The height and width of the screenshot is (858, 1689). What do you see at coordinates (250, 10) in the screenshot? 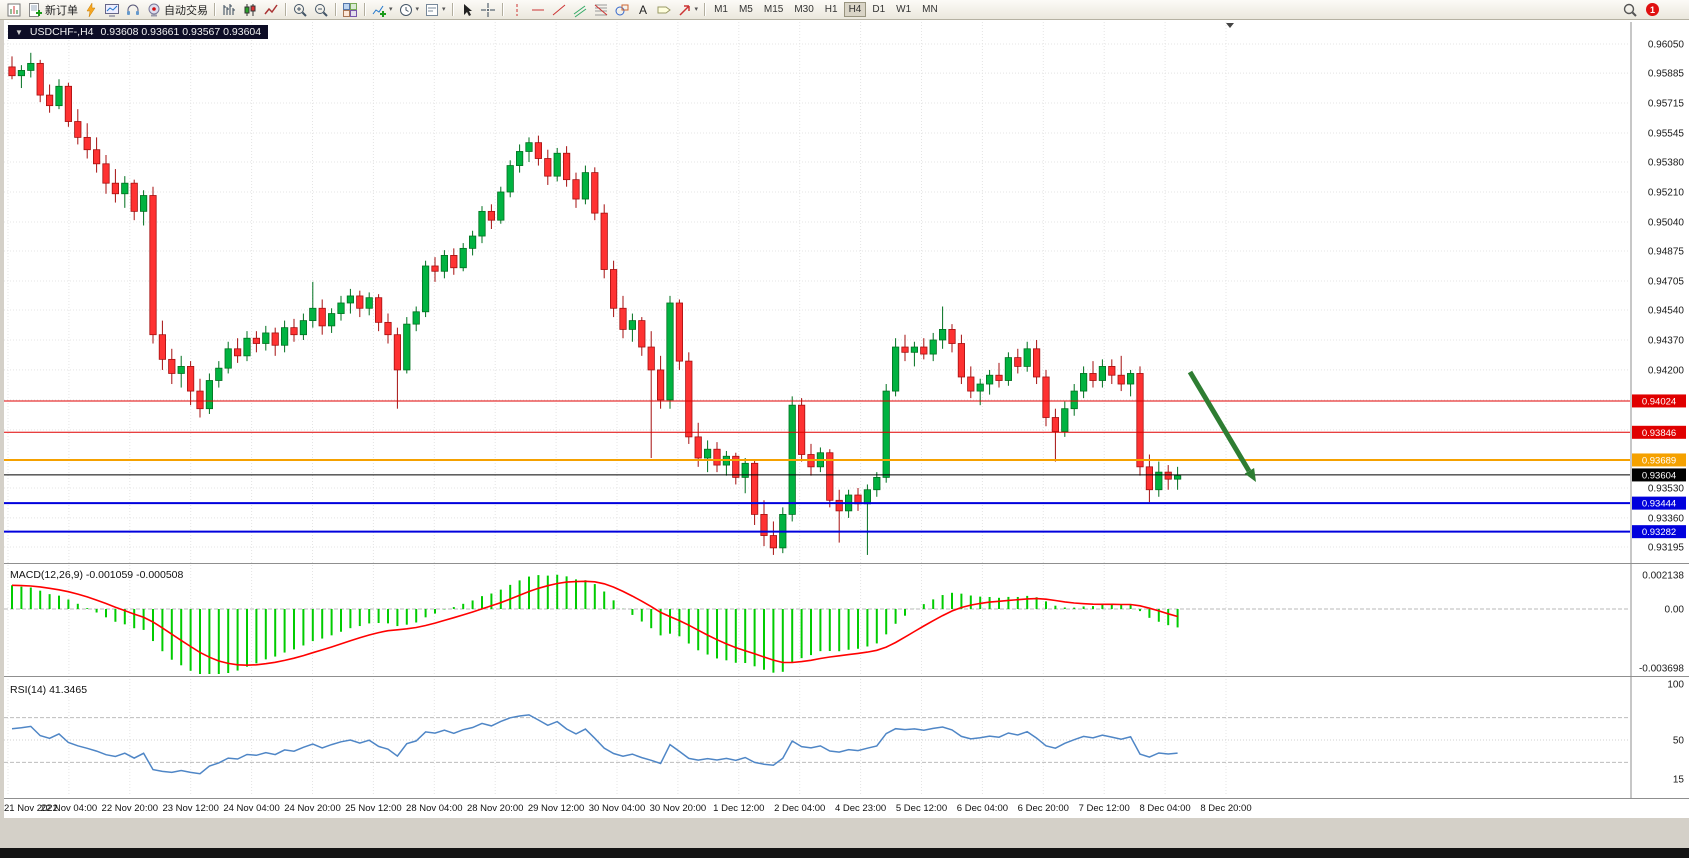
I see `candlestick-chart-type-button` at bounding box center [250, 10].